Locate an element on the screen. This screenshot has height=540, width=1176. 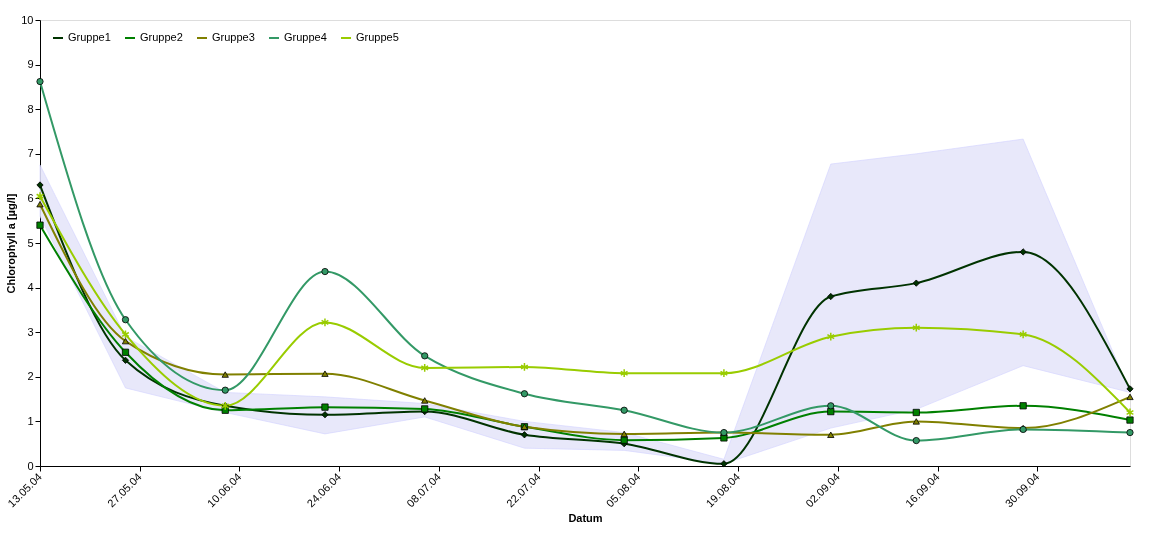
y-tick-label: 9 is located at coordinates (30, 64).